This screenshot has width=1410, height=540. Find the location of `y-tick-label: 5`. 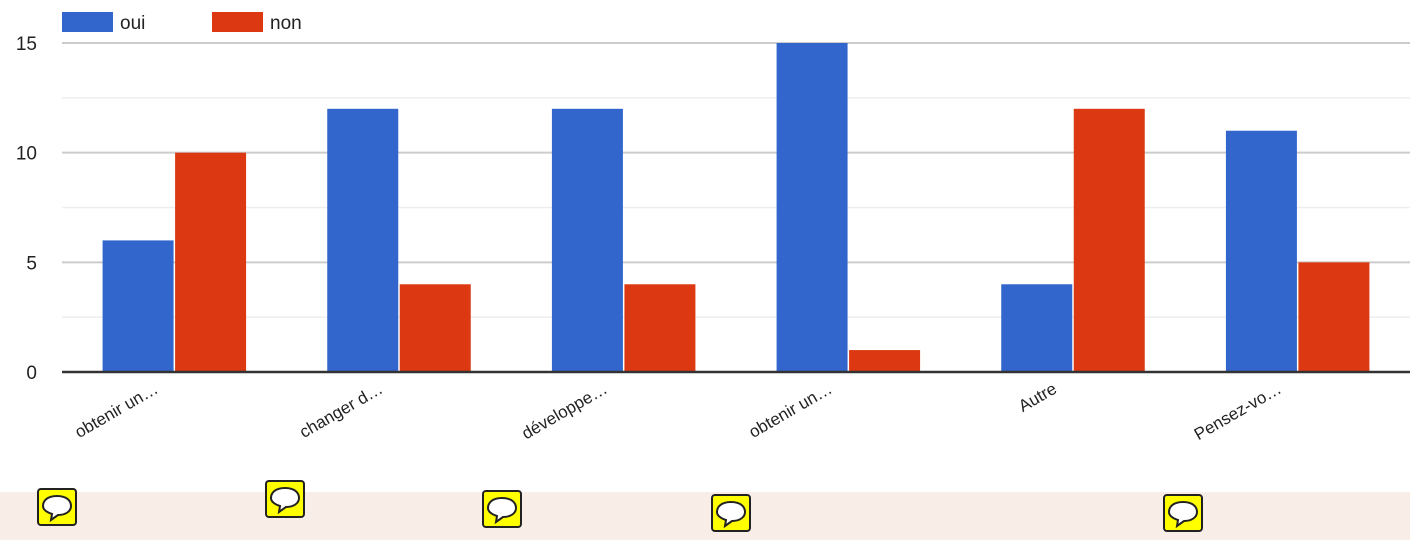

y-tick-label: 5 is located at coordinates (31, 263).